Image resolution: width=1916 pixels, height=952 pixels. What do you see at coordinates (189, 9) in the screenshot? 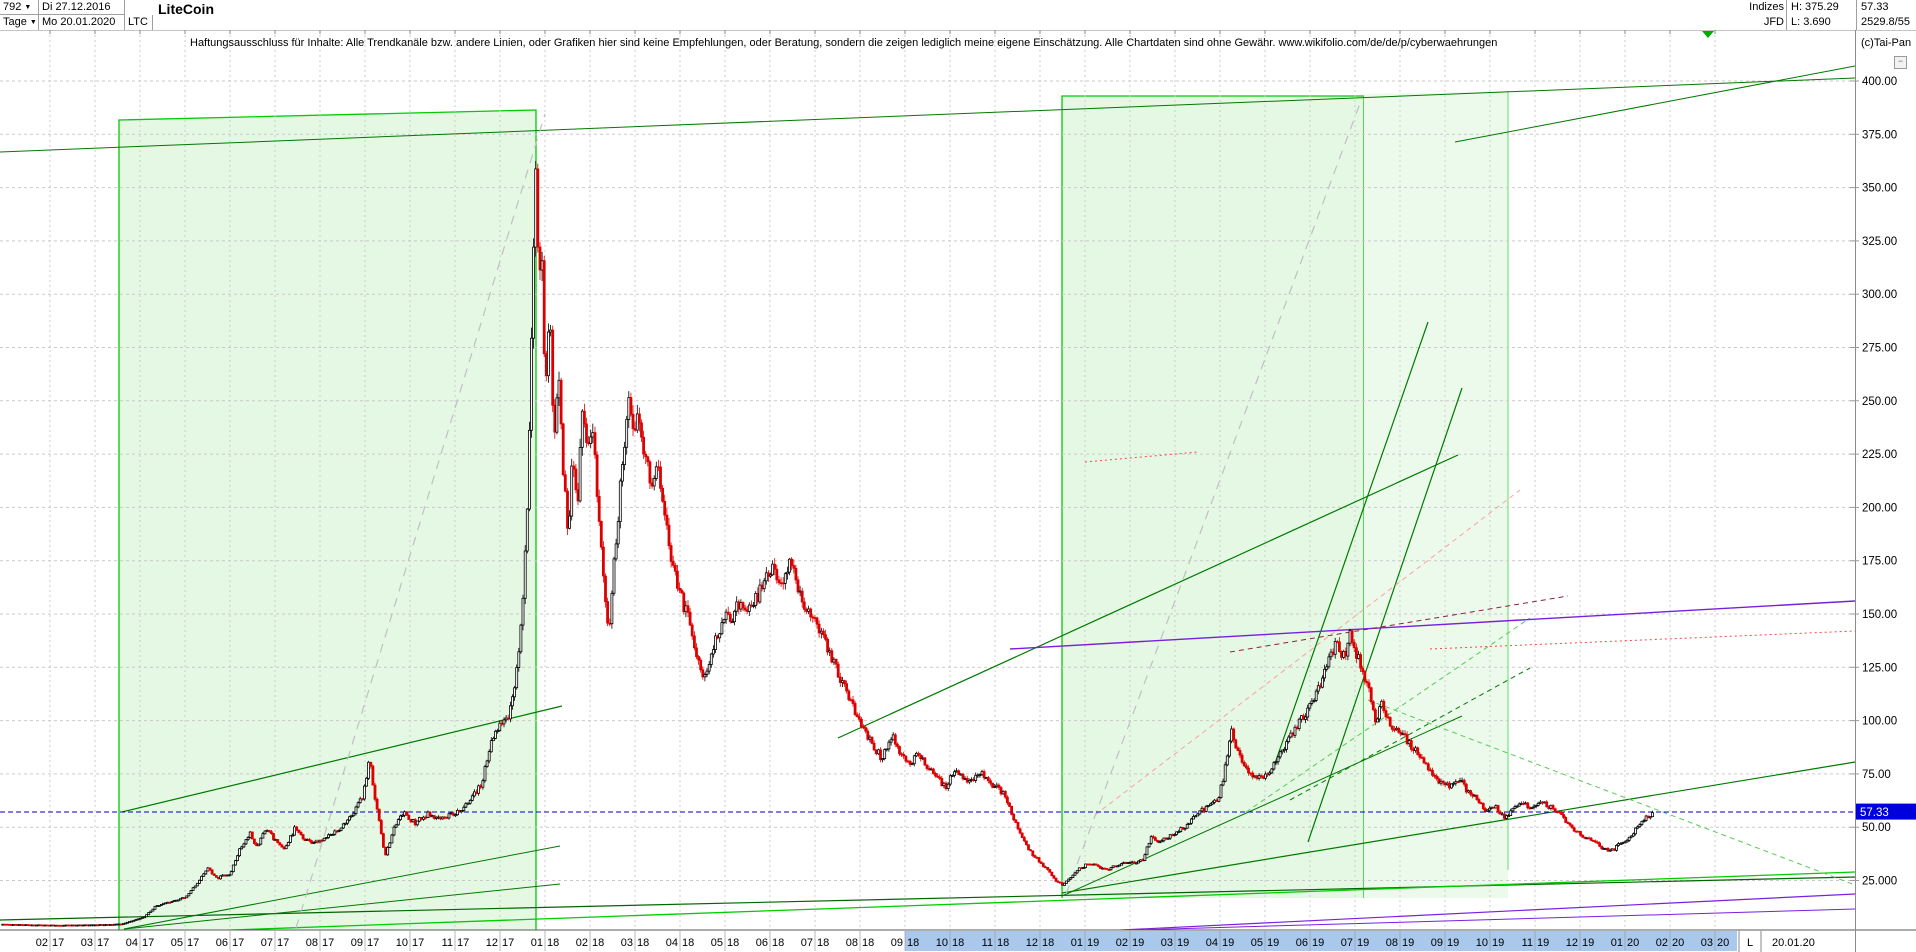
I see `instrument-title: LiteCoin` at bounding box center [189, 9].